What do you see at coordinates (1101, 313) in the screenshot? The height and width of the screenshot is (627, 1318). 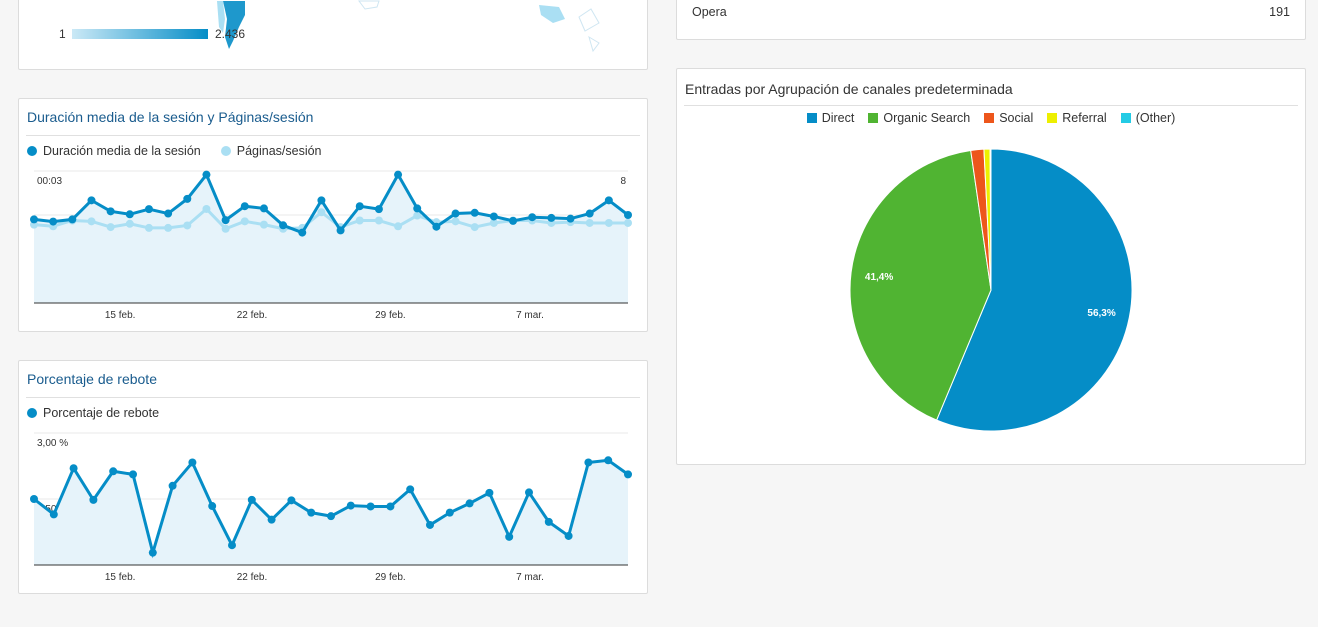 I see `pie-slice-label: 56,3%` at bounding box center [1101, 313].